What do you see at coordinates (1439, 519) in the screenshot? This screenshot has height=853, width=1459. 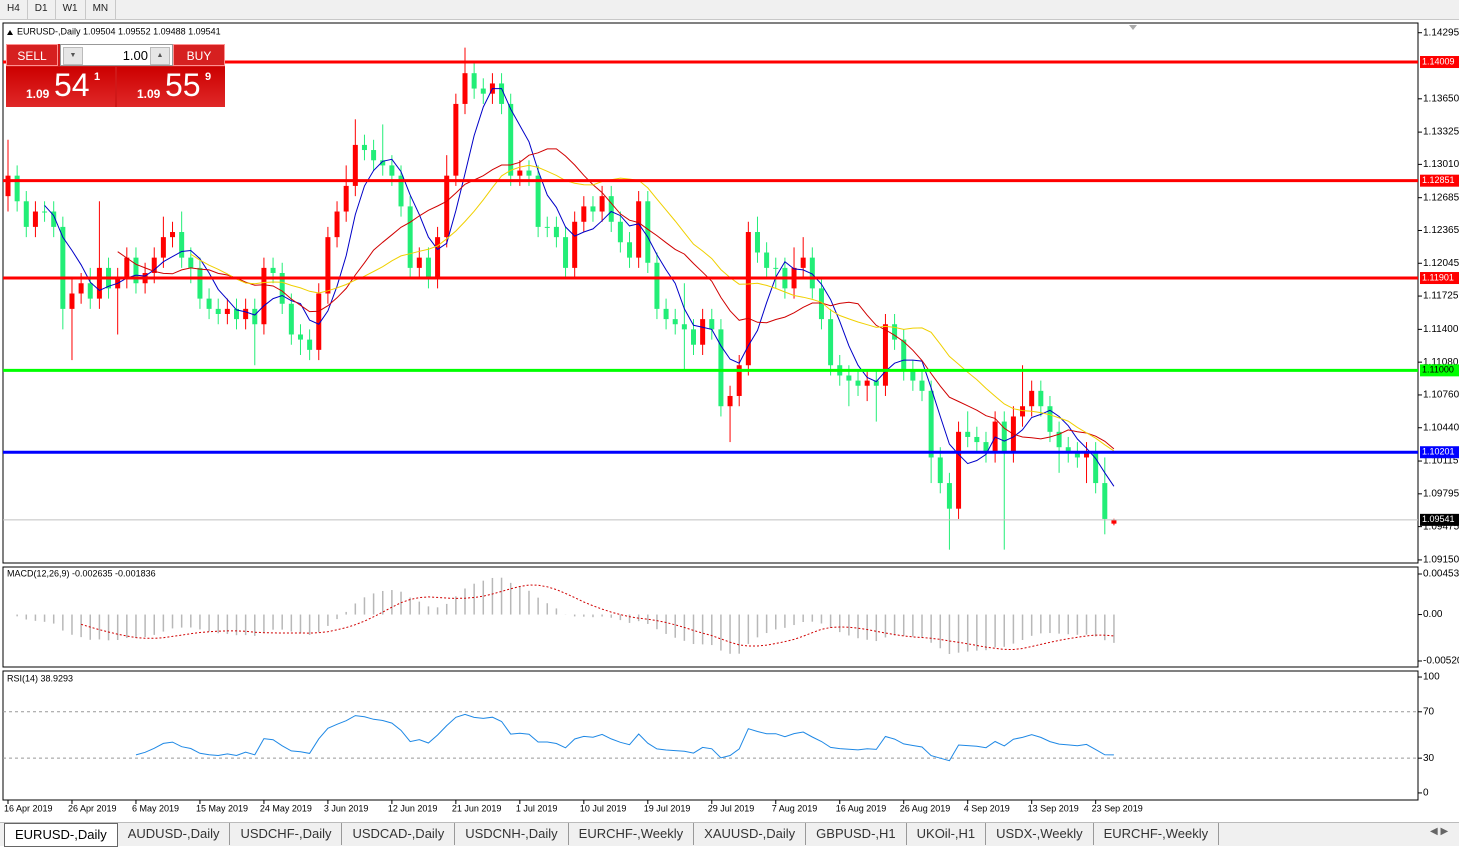 I see `current-price-box` at bounding box center [1439, 519].